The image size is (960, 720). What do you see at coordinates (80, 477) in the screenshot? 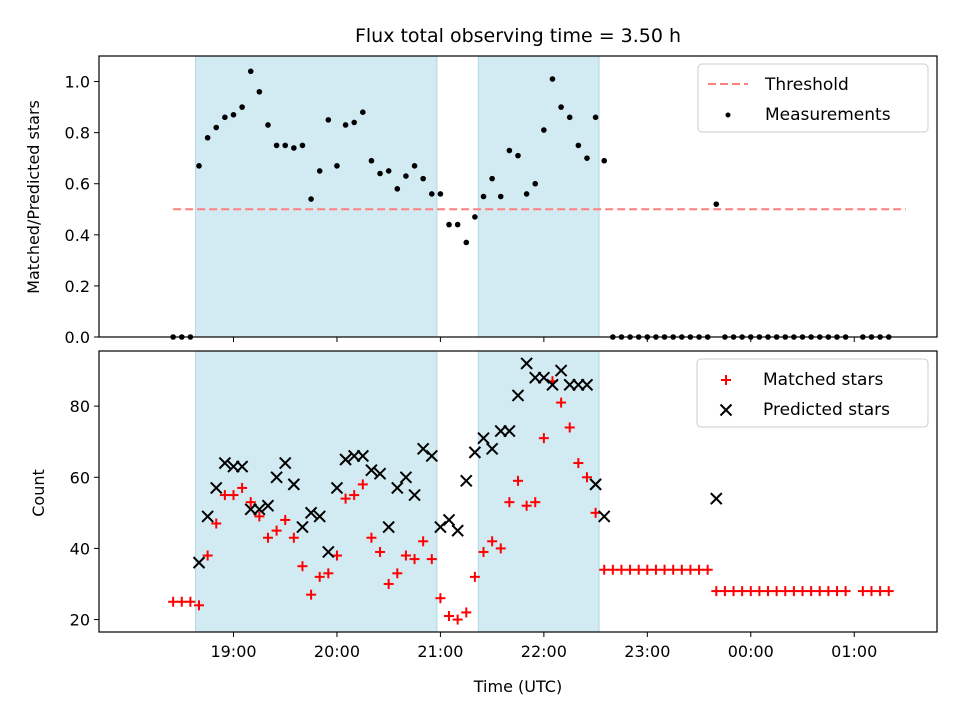
I see `y-tick-label: 60` at bounding box center [80, 477].